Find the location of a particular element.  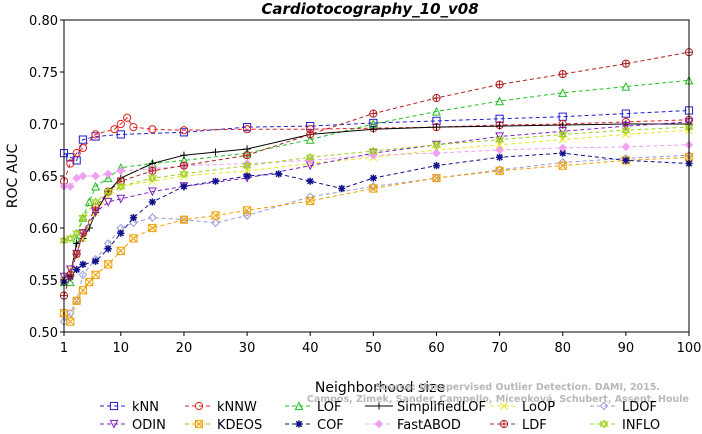

y-tick-label: 0.60 is located at coordinates (43, 229).